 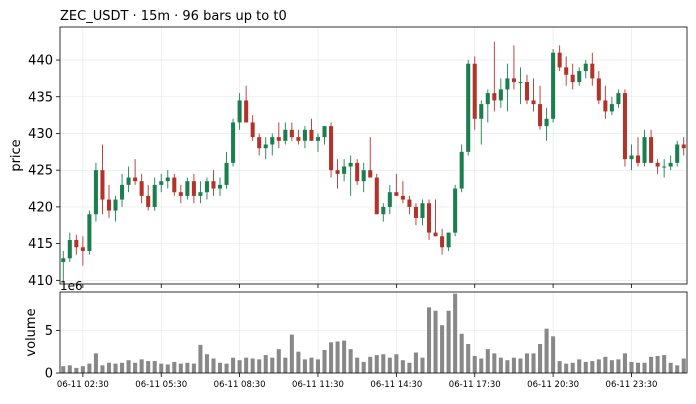 What do you see at coordinates (553, 385) in the screenshot?
I see `x-tick-label: 06-11 20:30` at bounding box center [553, 385].